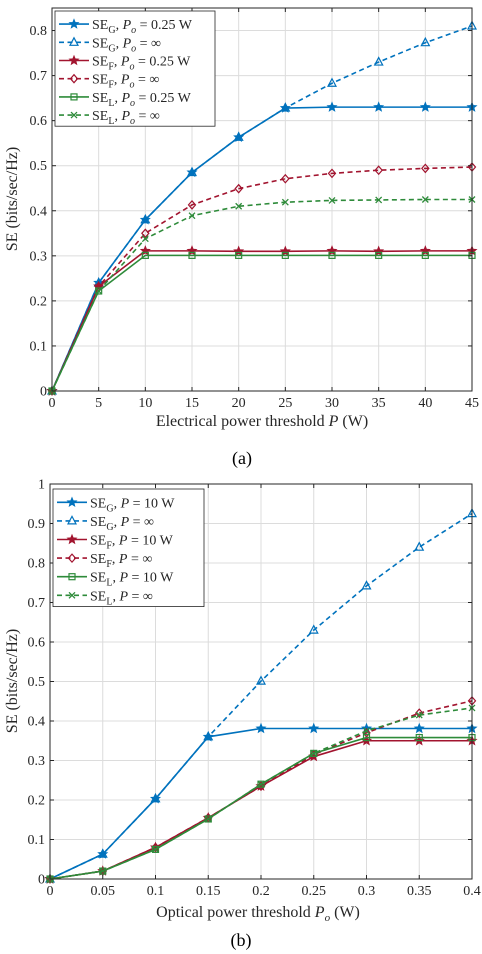  Describe the element at coordinates (142, 100) in the screenshot. I see `legend-entry: SEL, Po = 0.25 W` at that location.